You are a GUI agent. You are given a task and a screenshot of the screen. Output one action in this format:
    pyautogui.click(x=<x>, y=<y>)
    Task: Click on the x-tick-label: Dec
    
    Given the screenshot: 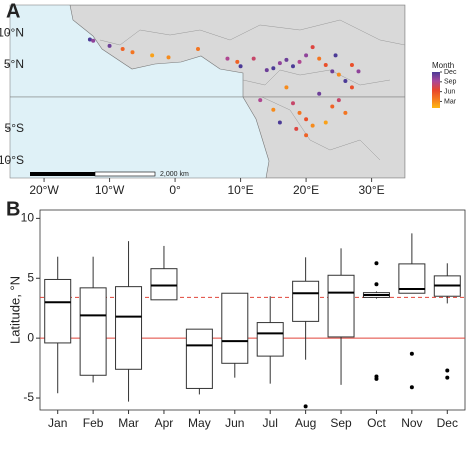 What is the action you would take?
    pyautogui.click(x=447, y=423)
    